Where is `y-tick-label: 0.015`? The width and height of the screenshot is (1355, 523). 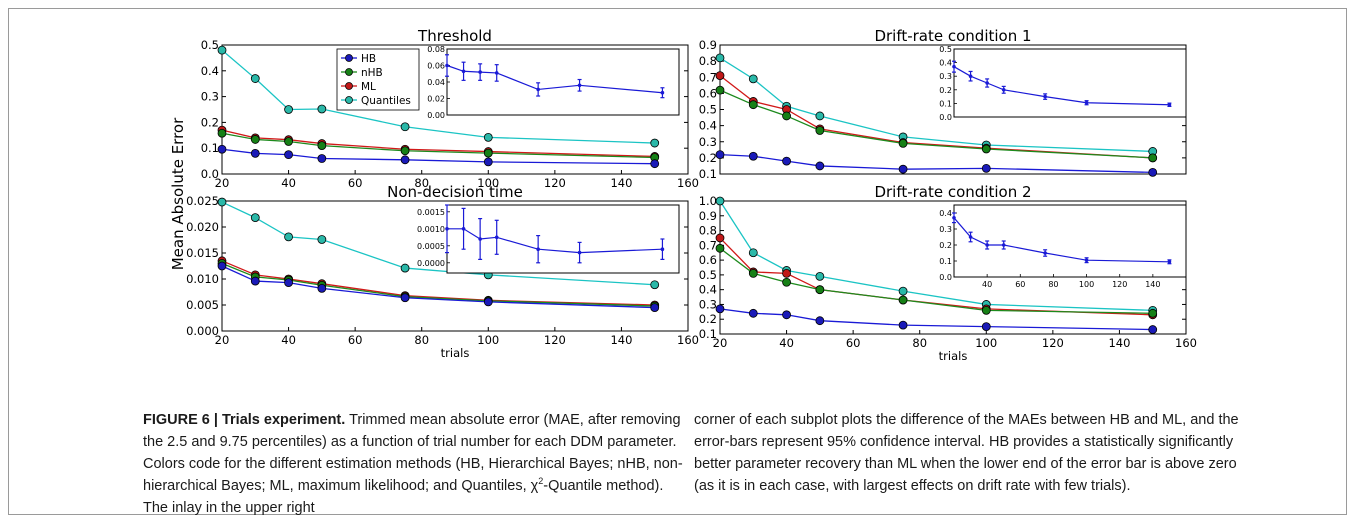
y-tick-label: 0.015 is located at coordinates (202, 253).